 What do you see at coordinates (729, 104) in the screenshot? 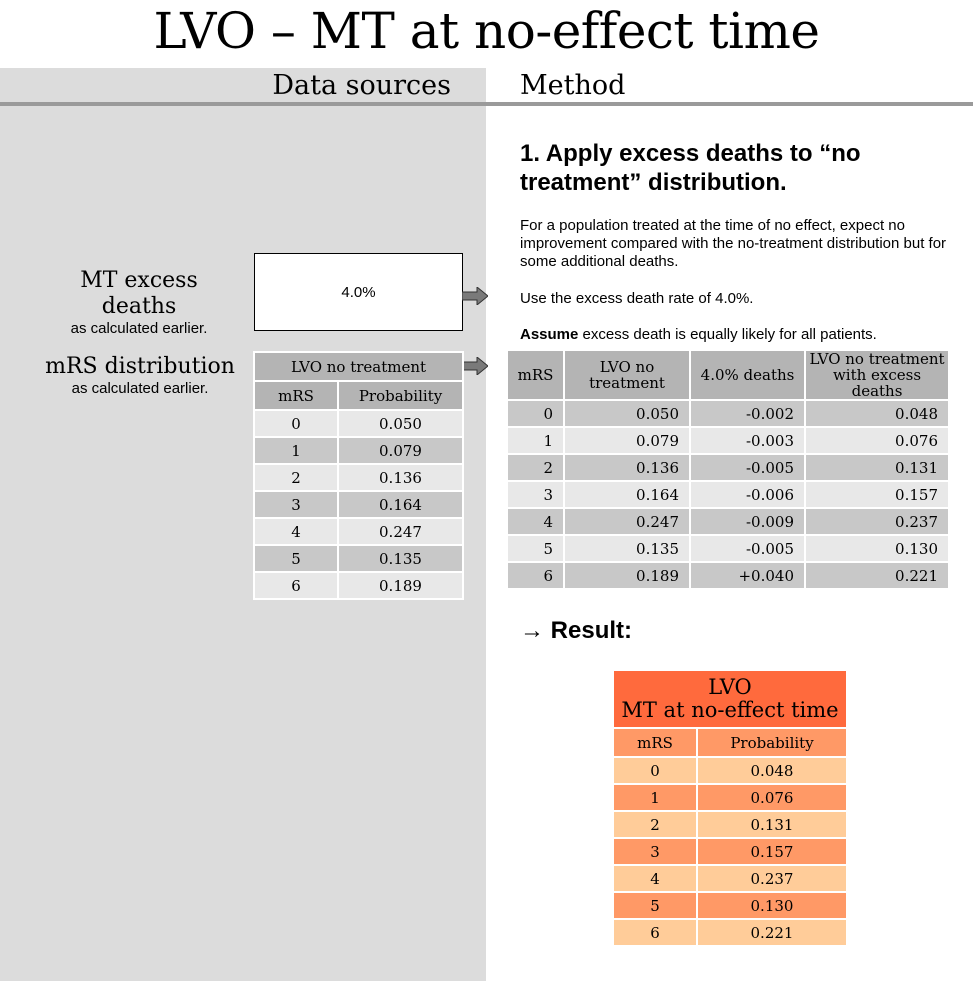
I see `section-divider-right` at bounding box center [729, 104].